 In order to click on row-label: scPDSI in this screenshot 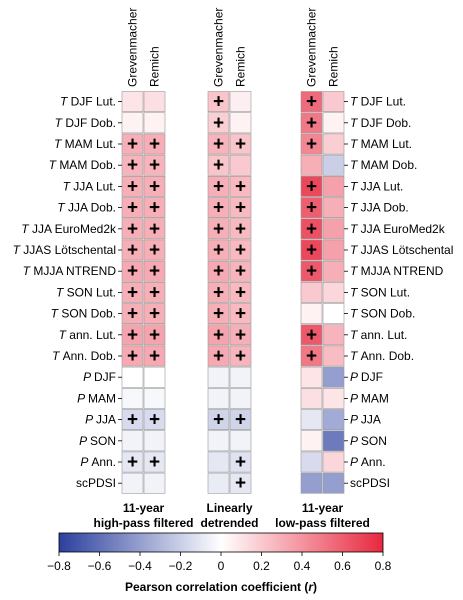, I will do `click(96, 483)`.